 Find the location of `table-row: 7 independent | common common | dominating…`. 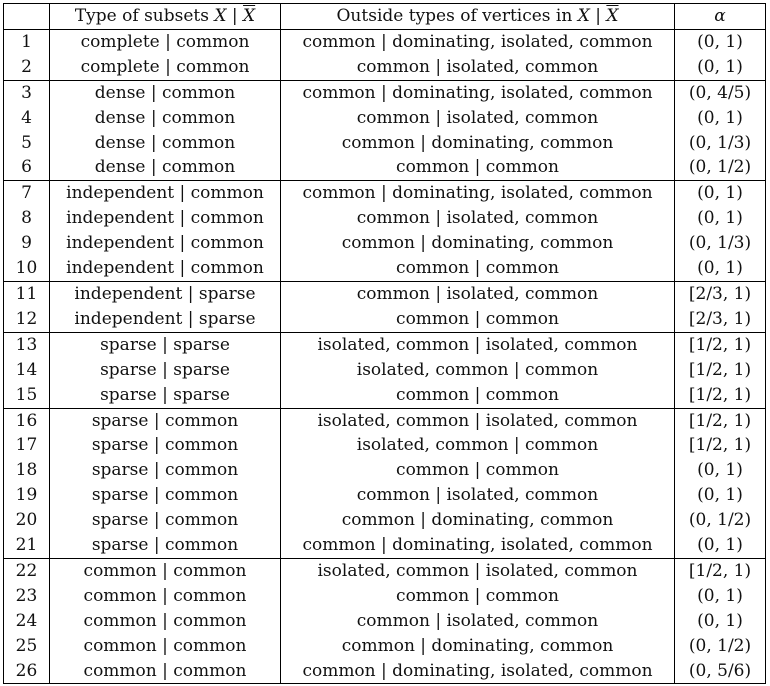

table-row: 7 independent | common common | dominating… is located at coordinates (384, 193).